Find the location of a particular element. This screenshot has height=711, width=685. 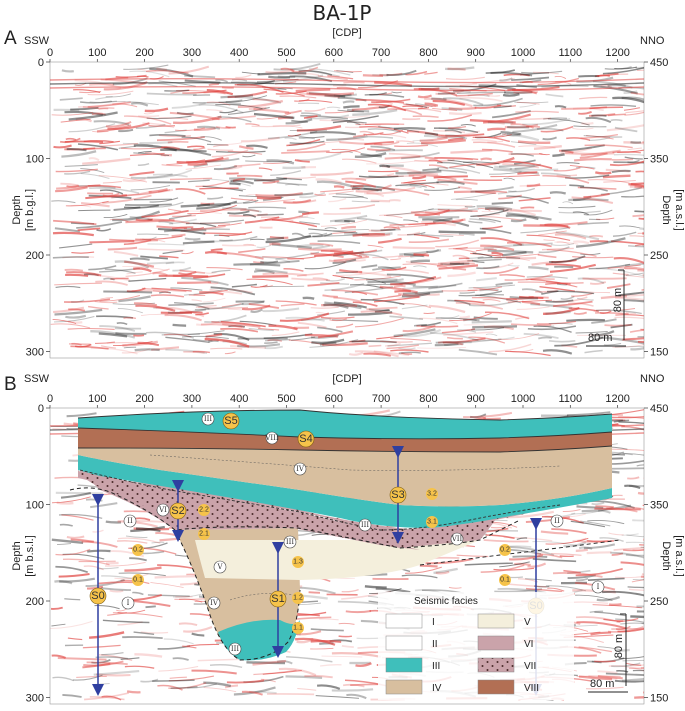

legend-item-label: I is located at coordinates (433, 622).